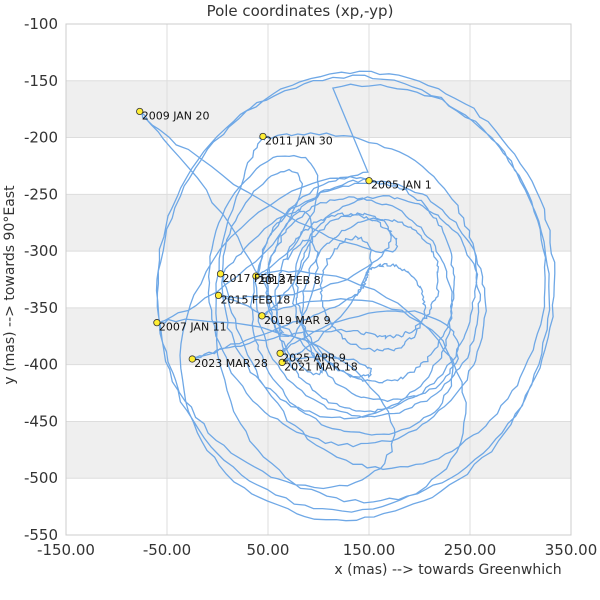 The height and width of the screenshot is (600, 600). Describe the element at coordinates (571, 550) in the screenshot. I see `x-tick-label: 350.00` at that location.